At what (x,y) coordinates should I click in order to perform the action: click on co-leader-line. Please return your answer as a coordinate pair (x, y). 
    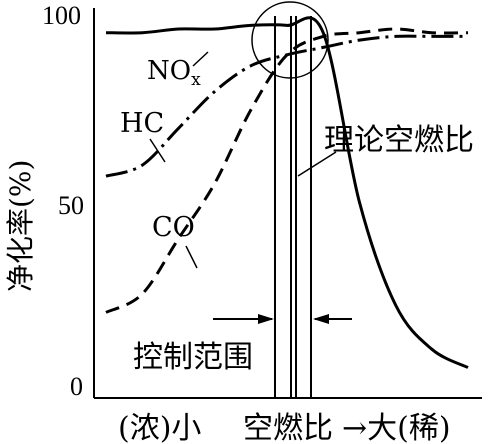
    Looking at the image, I should click on (191, 257).